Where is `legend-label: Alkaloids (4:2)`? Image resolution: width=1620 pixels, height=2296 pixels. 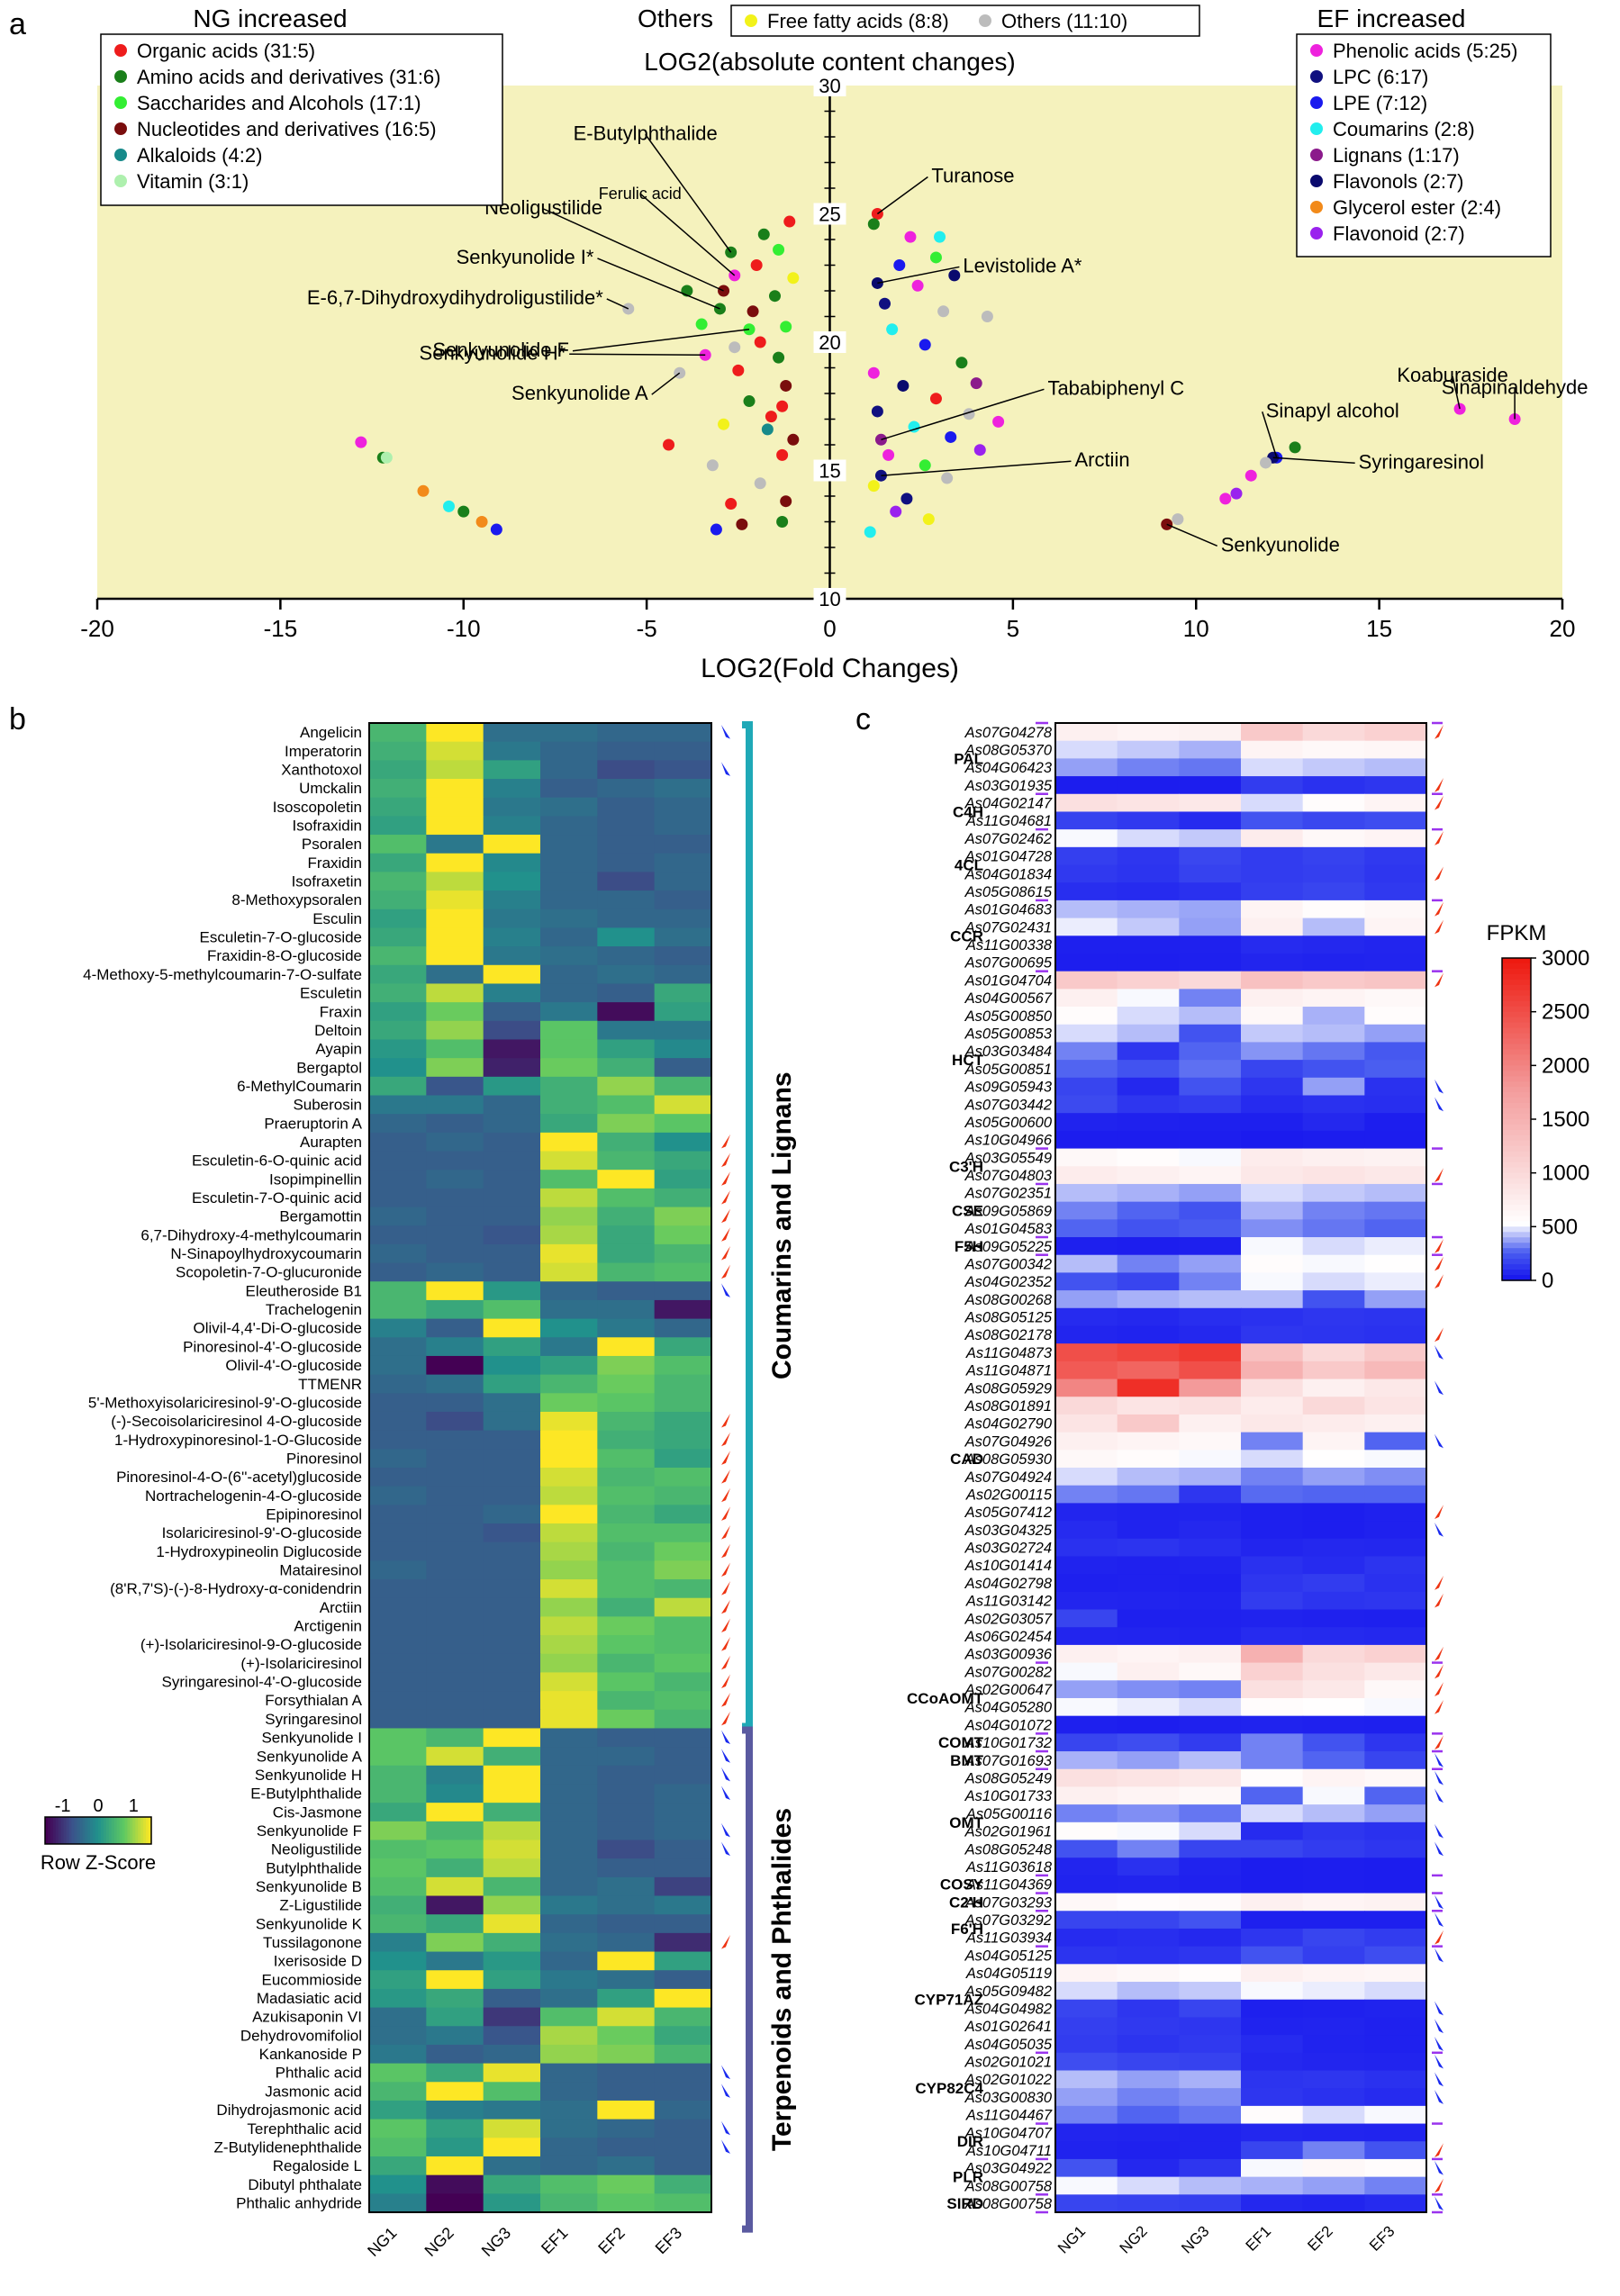 legend-label: Alkaloids (4:2) is located at coordinates (199, 155).